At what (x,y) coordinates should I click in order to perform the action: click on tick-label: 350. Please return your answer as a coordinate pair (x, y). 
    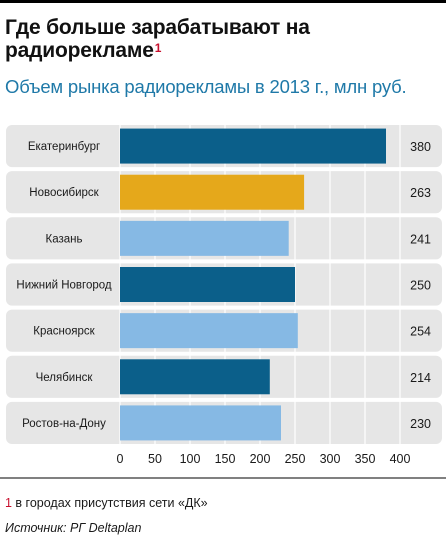
    Looking at the image, I should click on (365, 459).